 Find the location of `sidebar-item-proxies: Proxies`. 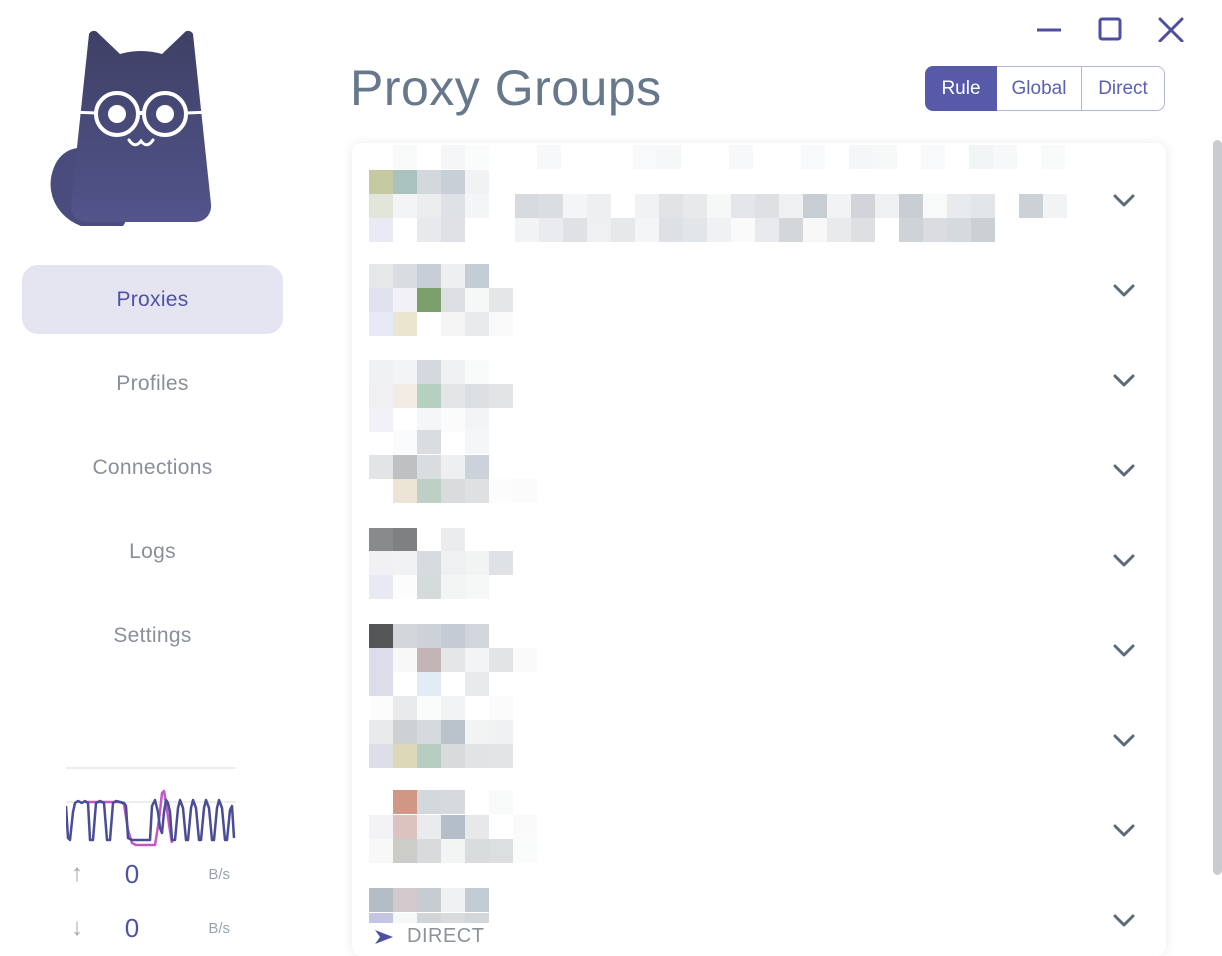

sidebar-item-proxies: Proxies is located at coordinates (152, 299).